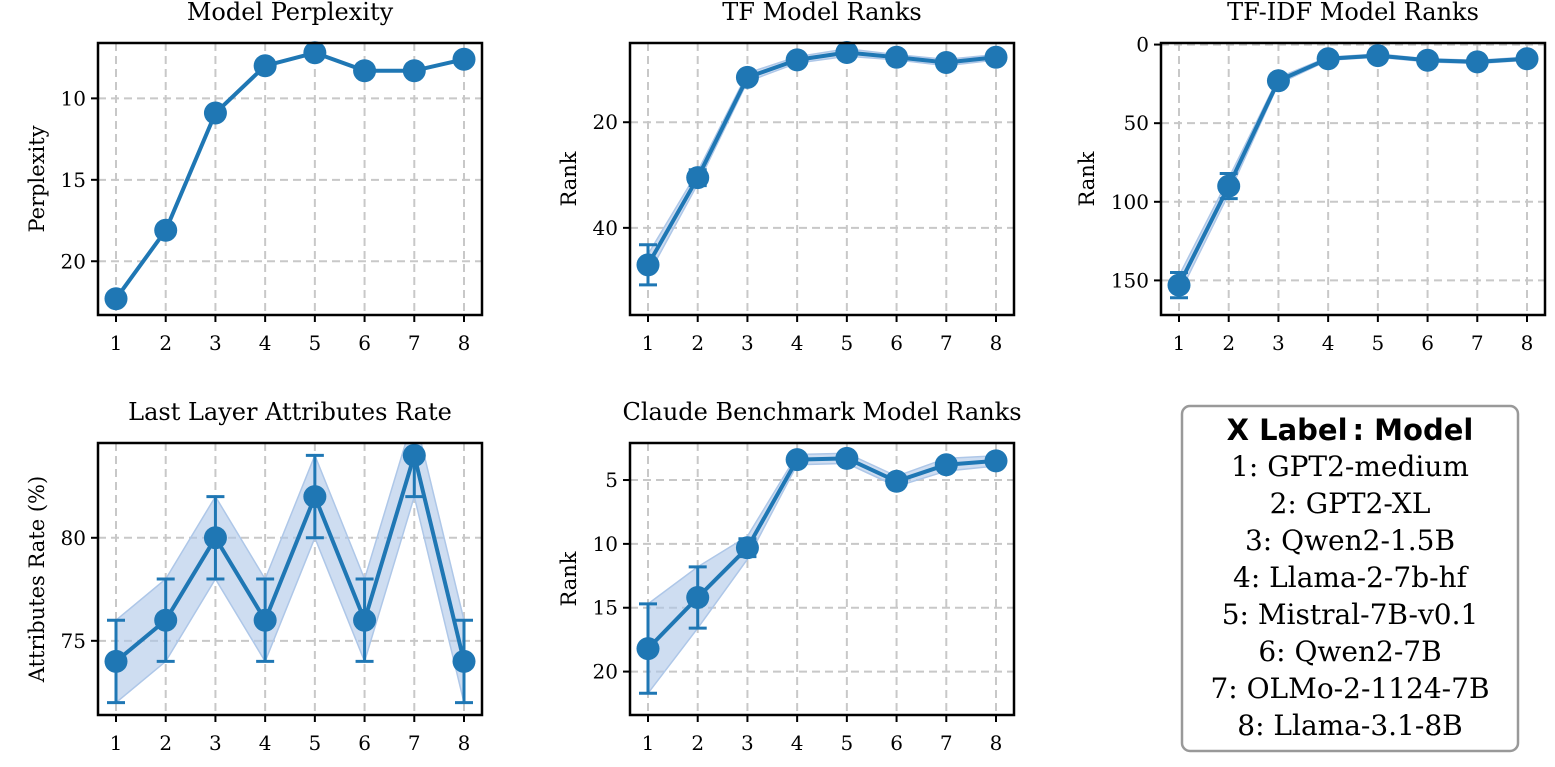 This screenshot has width=1555, height=767. I want to click on y-tick-label: 15, so click(73, 180).